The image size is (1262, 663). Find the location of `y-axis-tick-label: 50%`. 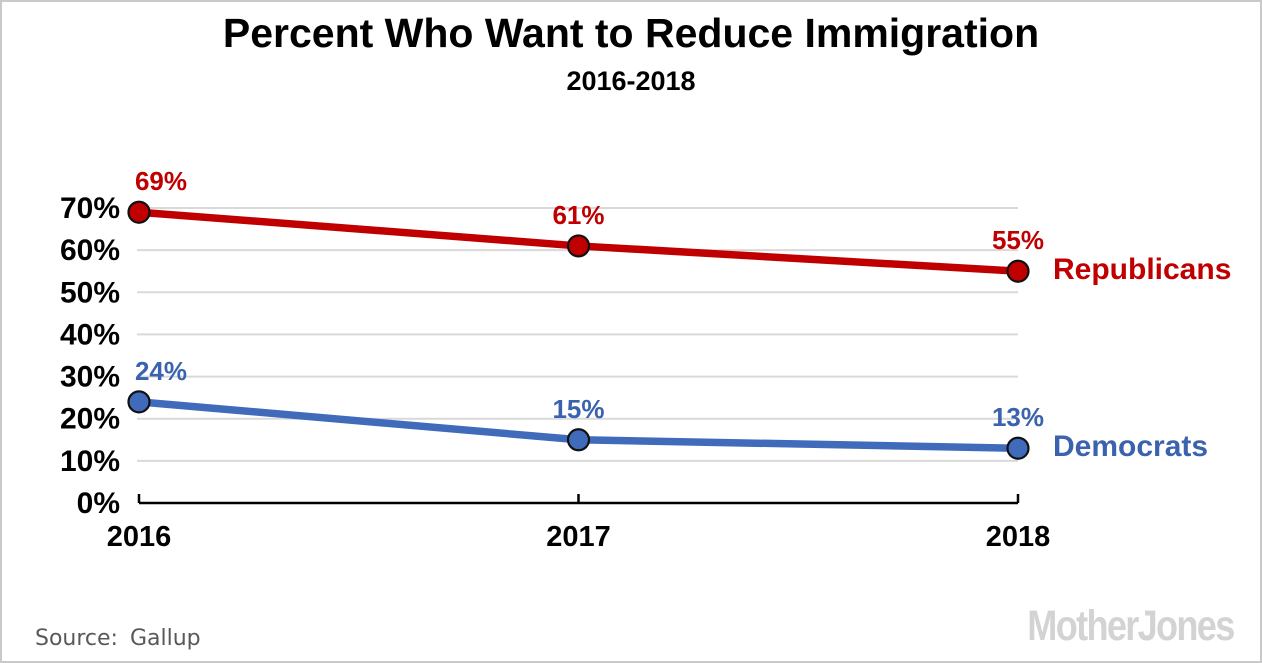

y-axis-tick-label: 50% is located at coordinates (90, 292).